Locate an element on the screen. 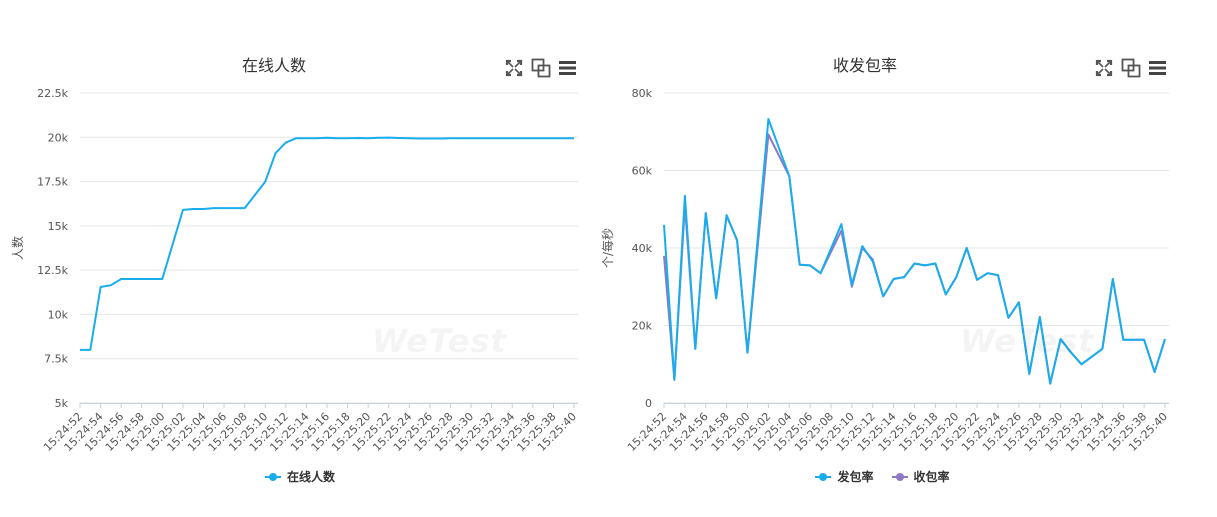 Image resolution: width=1217 pixels, height=517 pixels. y-tick-label: 12.5k is located at coordinates (52, 270).